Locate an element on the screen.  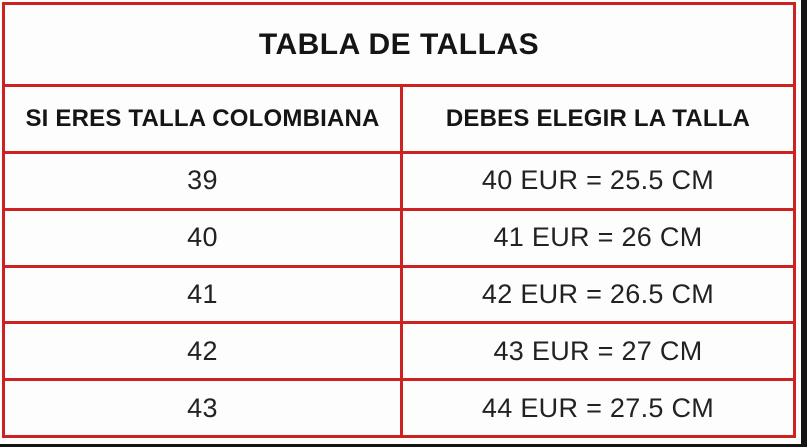
cell-choose-size: 40 EUR = 25.5 CM is located at coordinates (598, 181).